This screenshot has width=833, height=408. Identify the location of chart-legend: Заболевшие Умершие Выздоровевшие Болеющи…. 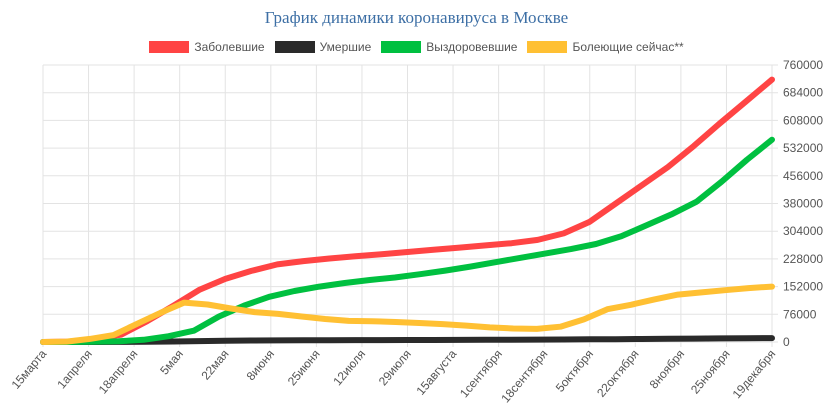
(416, 47).